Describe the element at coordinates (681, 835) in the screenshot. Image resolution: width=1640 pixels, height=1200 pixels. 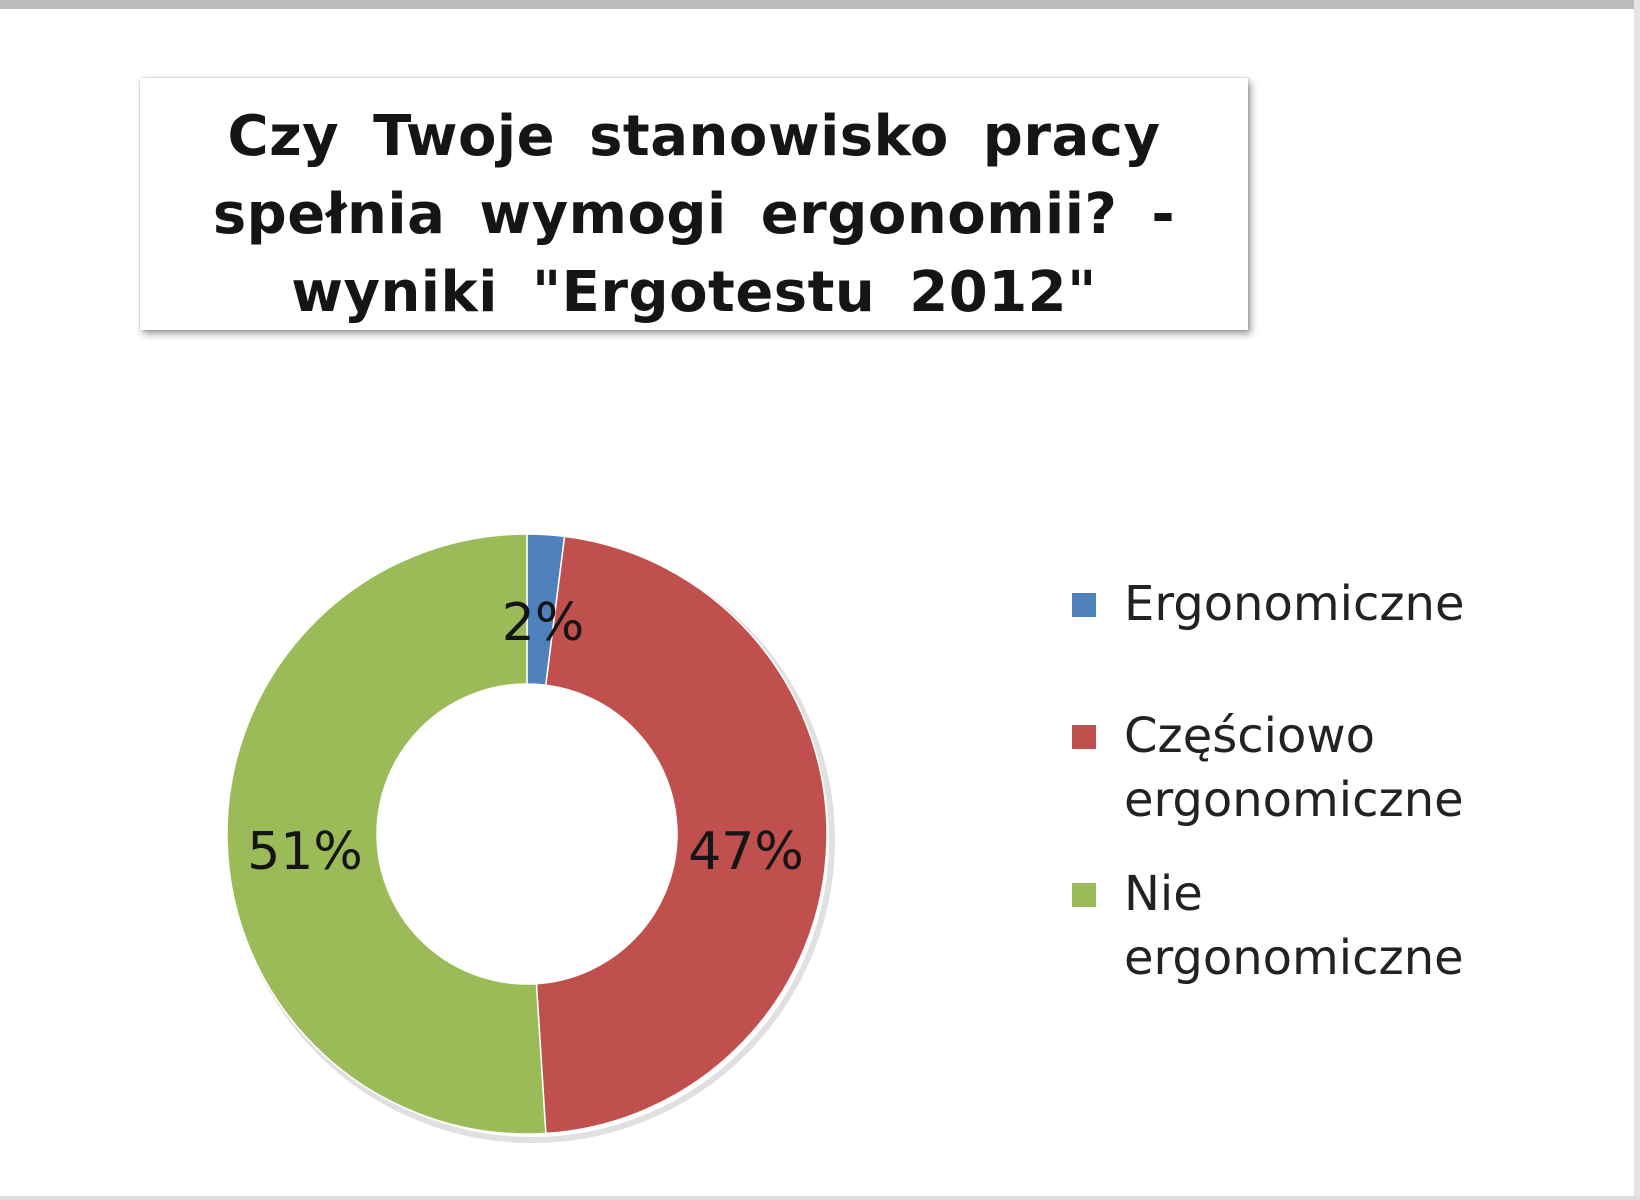
I see `slice-czesciowo-ergonomiczne` at that location.